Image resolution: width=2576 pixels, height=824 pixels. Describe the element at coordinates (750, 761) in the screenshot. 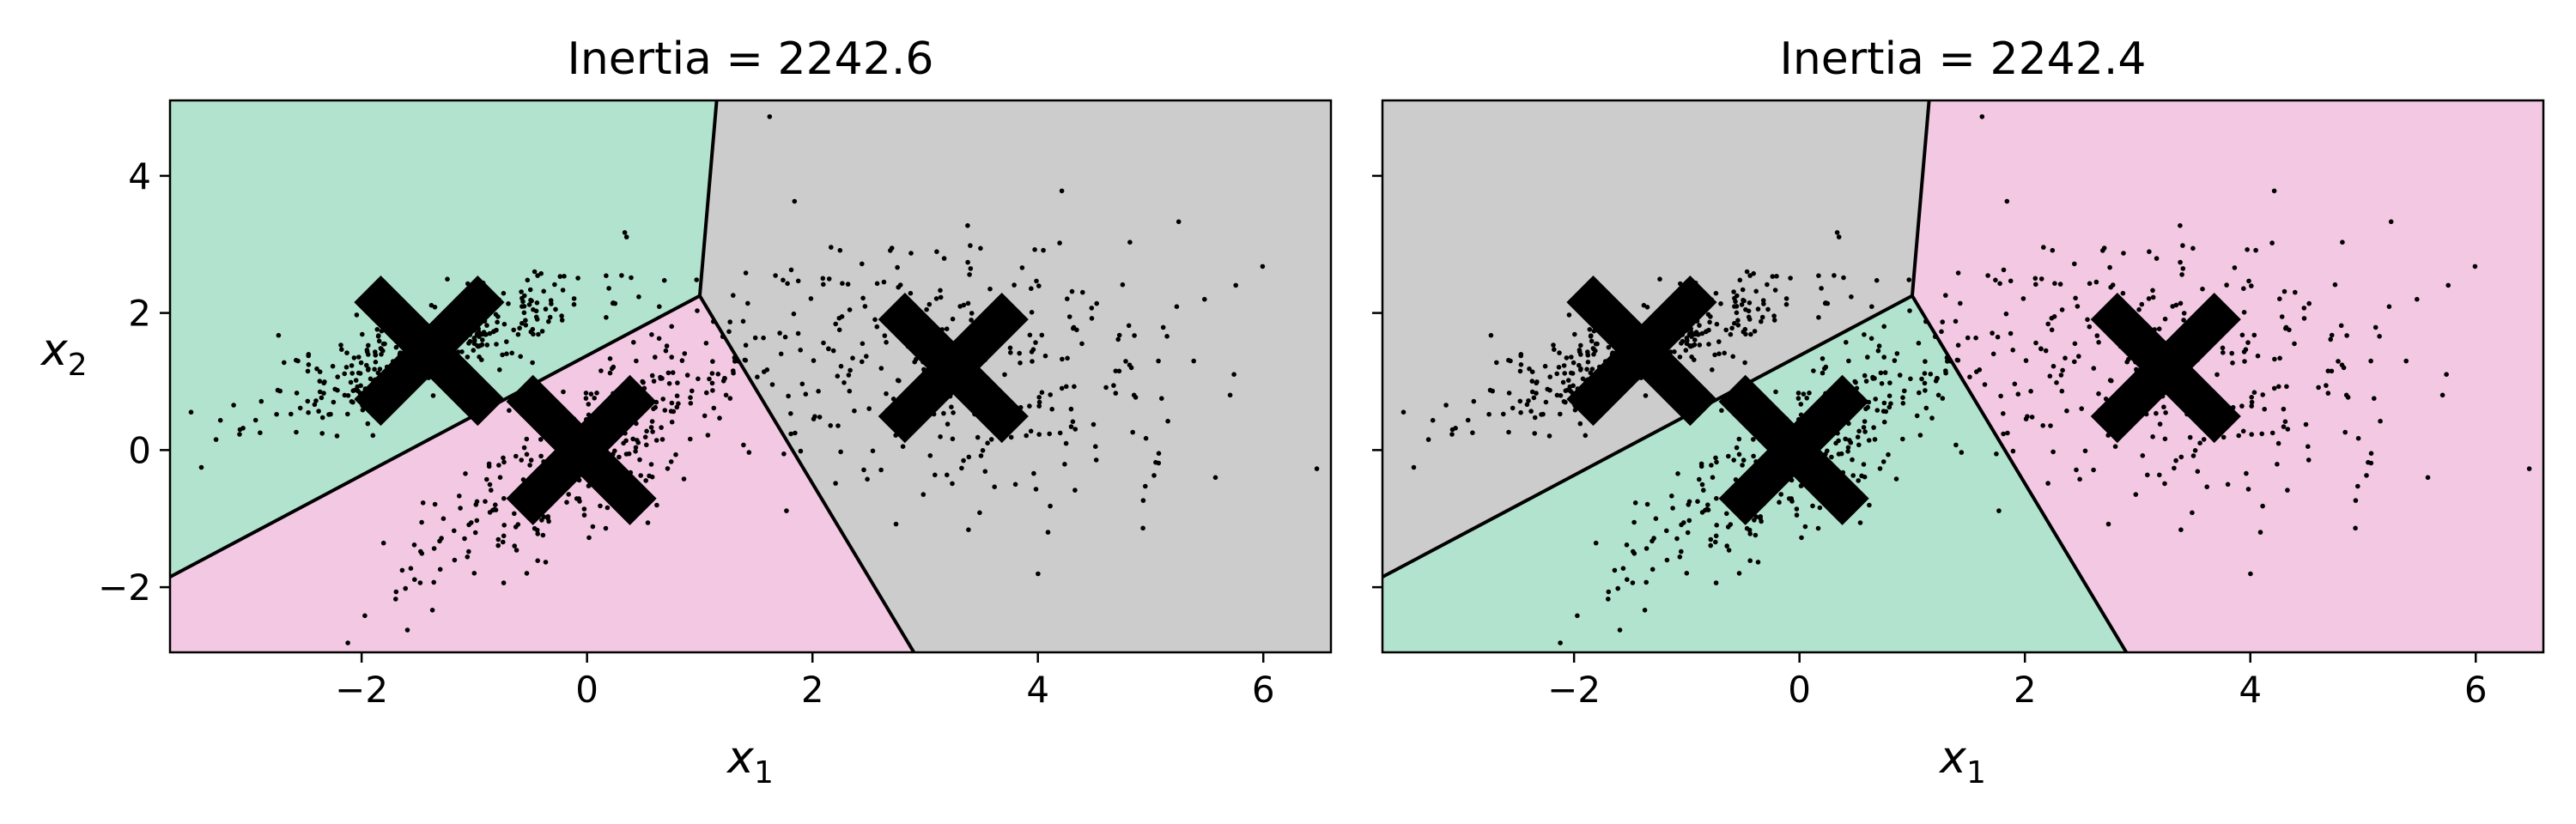

I see `x-axis-label-left: x1` at that location.